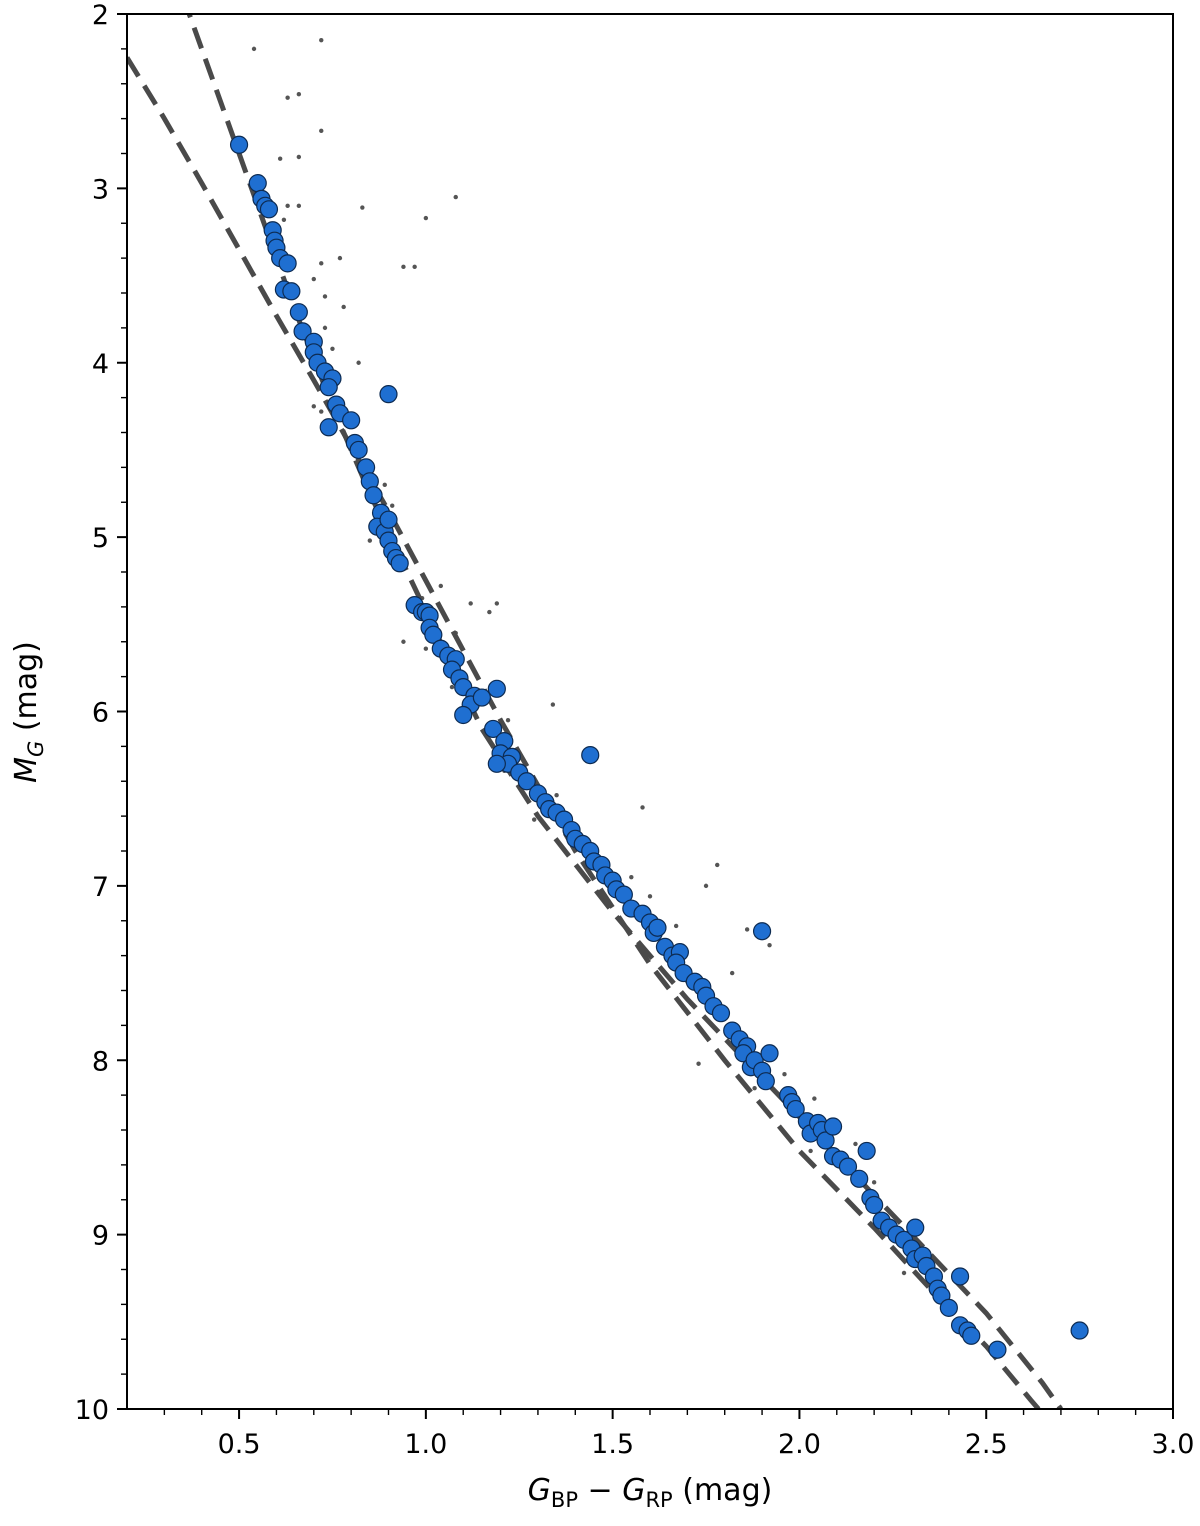 The width and height of the screenshot is (1200, 1526). What do you see at coordinates (679, 1434) in the screenshot?
I see `x-axis-ticks: 0.5 1.0 1.5 2.0 2.5 3.0` at bounding box center [679, 1434].